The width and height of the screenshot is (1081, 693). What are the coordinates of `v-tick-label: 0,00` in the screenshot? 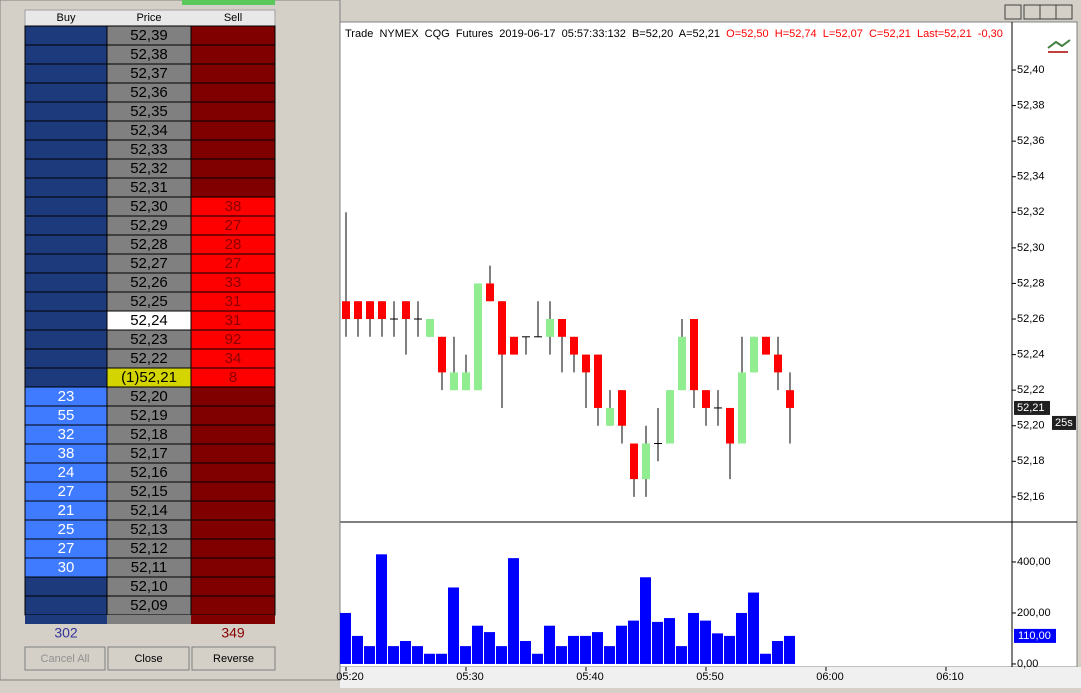 It's located at (1027, 664).